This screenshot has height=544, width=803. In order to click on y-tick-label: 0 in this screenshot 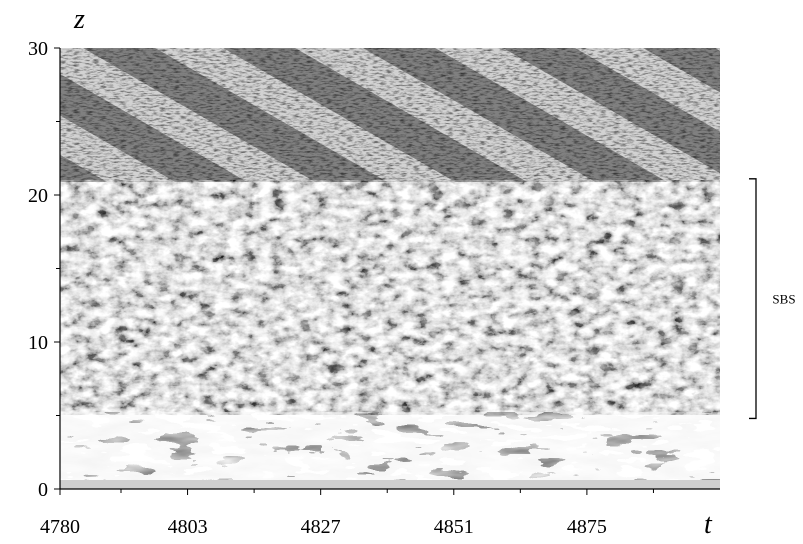, I will do `click(43, 490)`.